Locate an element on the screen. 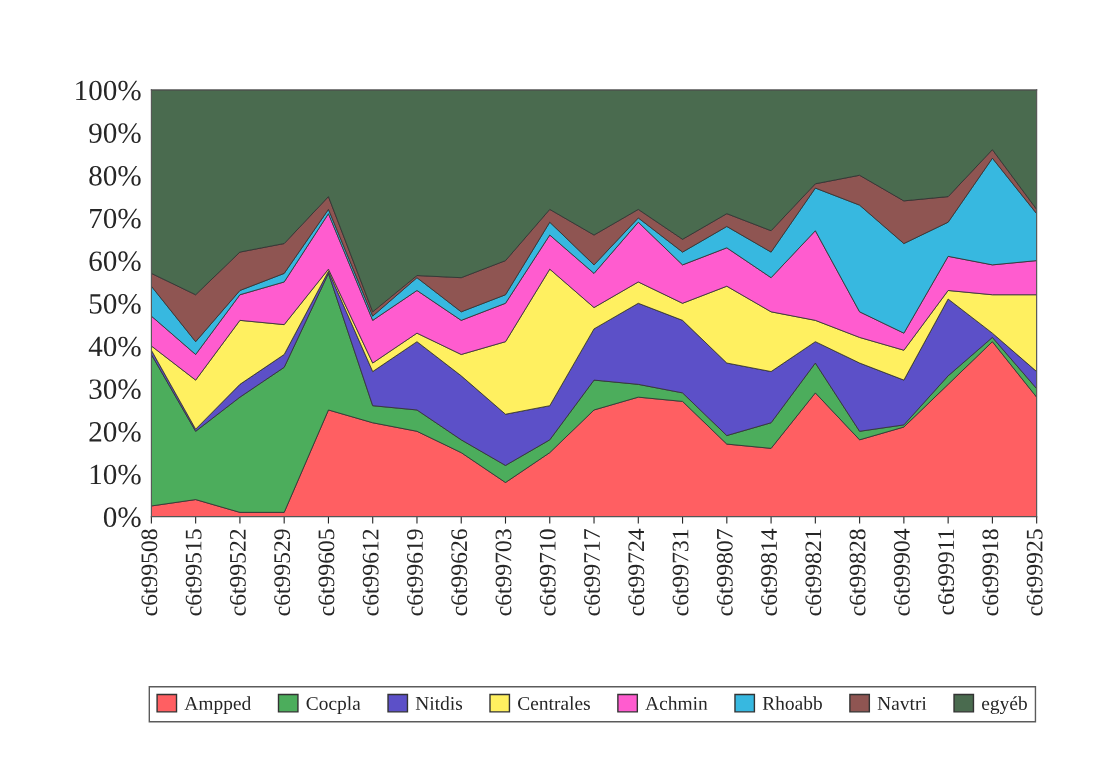 The width and height of the screenshot is (1097, 762). legend-label: Ampped is located at coordinates (218, 705).